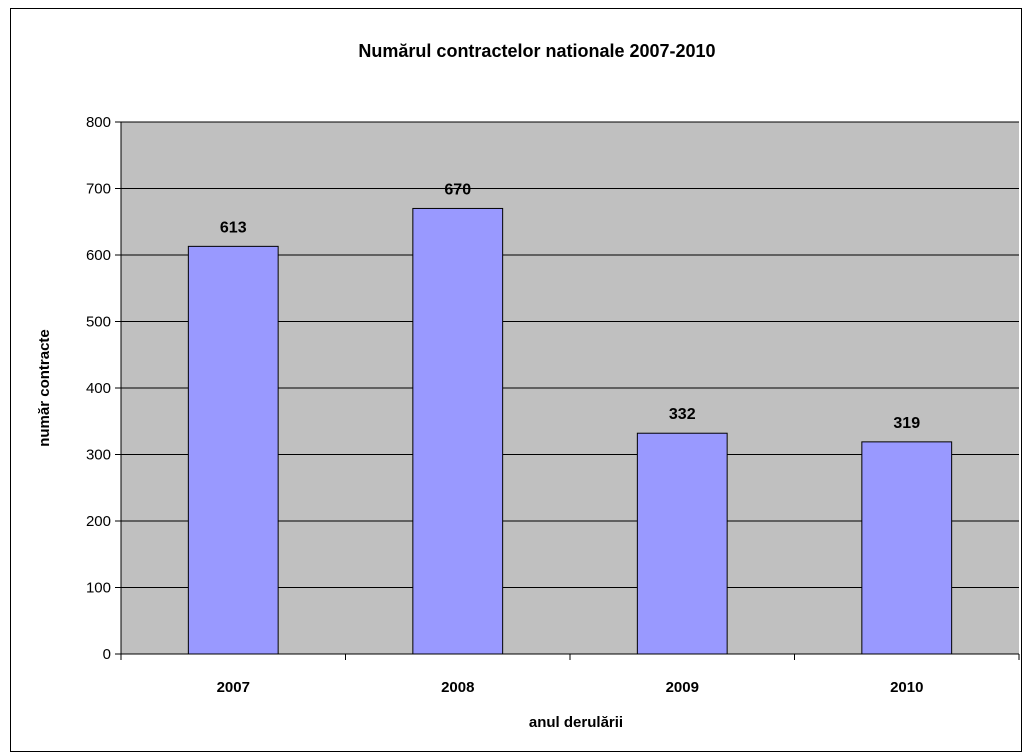  What do you see at coordinates (98, 255) in the screenshot?
I see `y-tick-label: 600` at bounding box center [98, 255].